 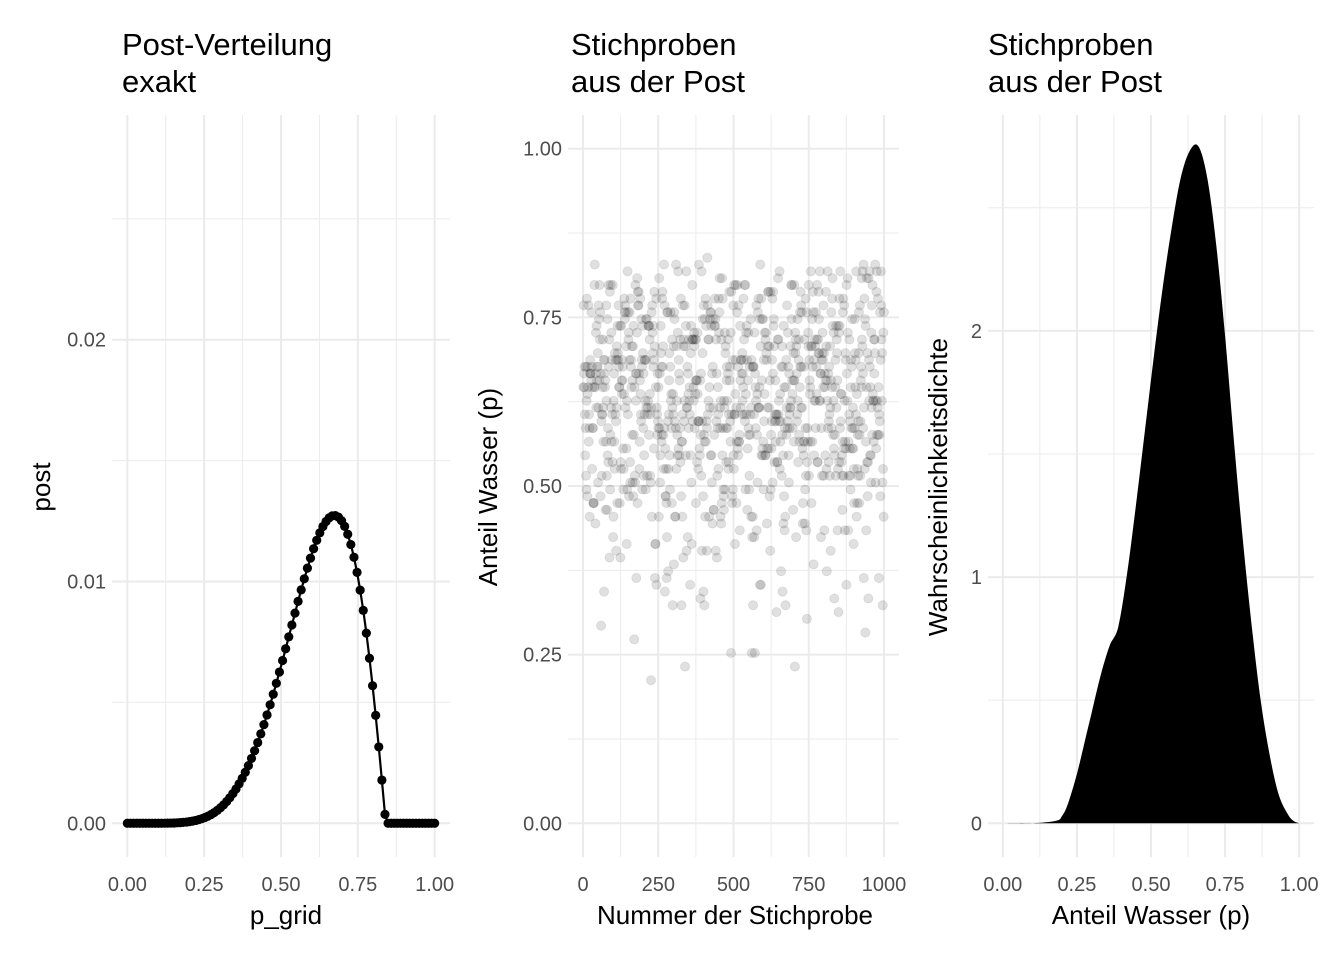 I want to click on panel-3-y-ticks: 0 1 2, so click(x=976, y=578).